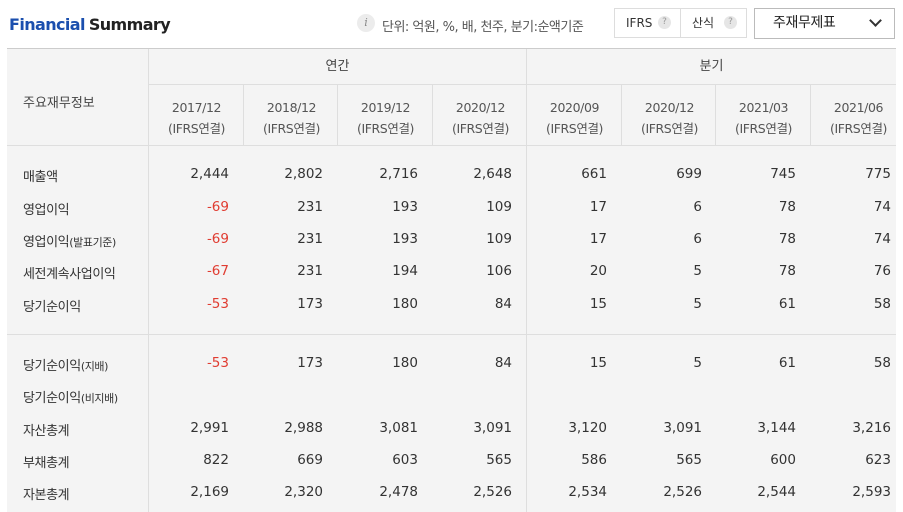  I want to click on row-label: 당기순이익, so click(52, 305).